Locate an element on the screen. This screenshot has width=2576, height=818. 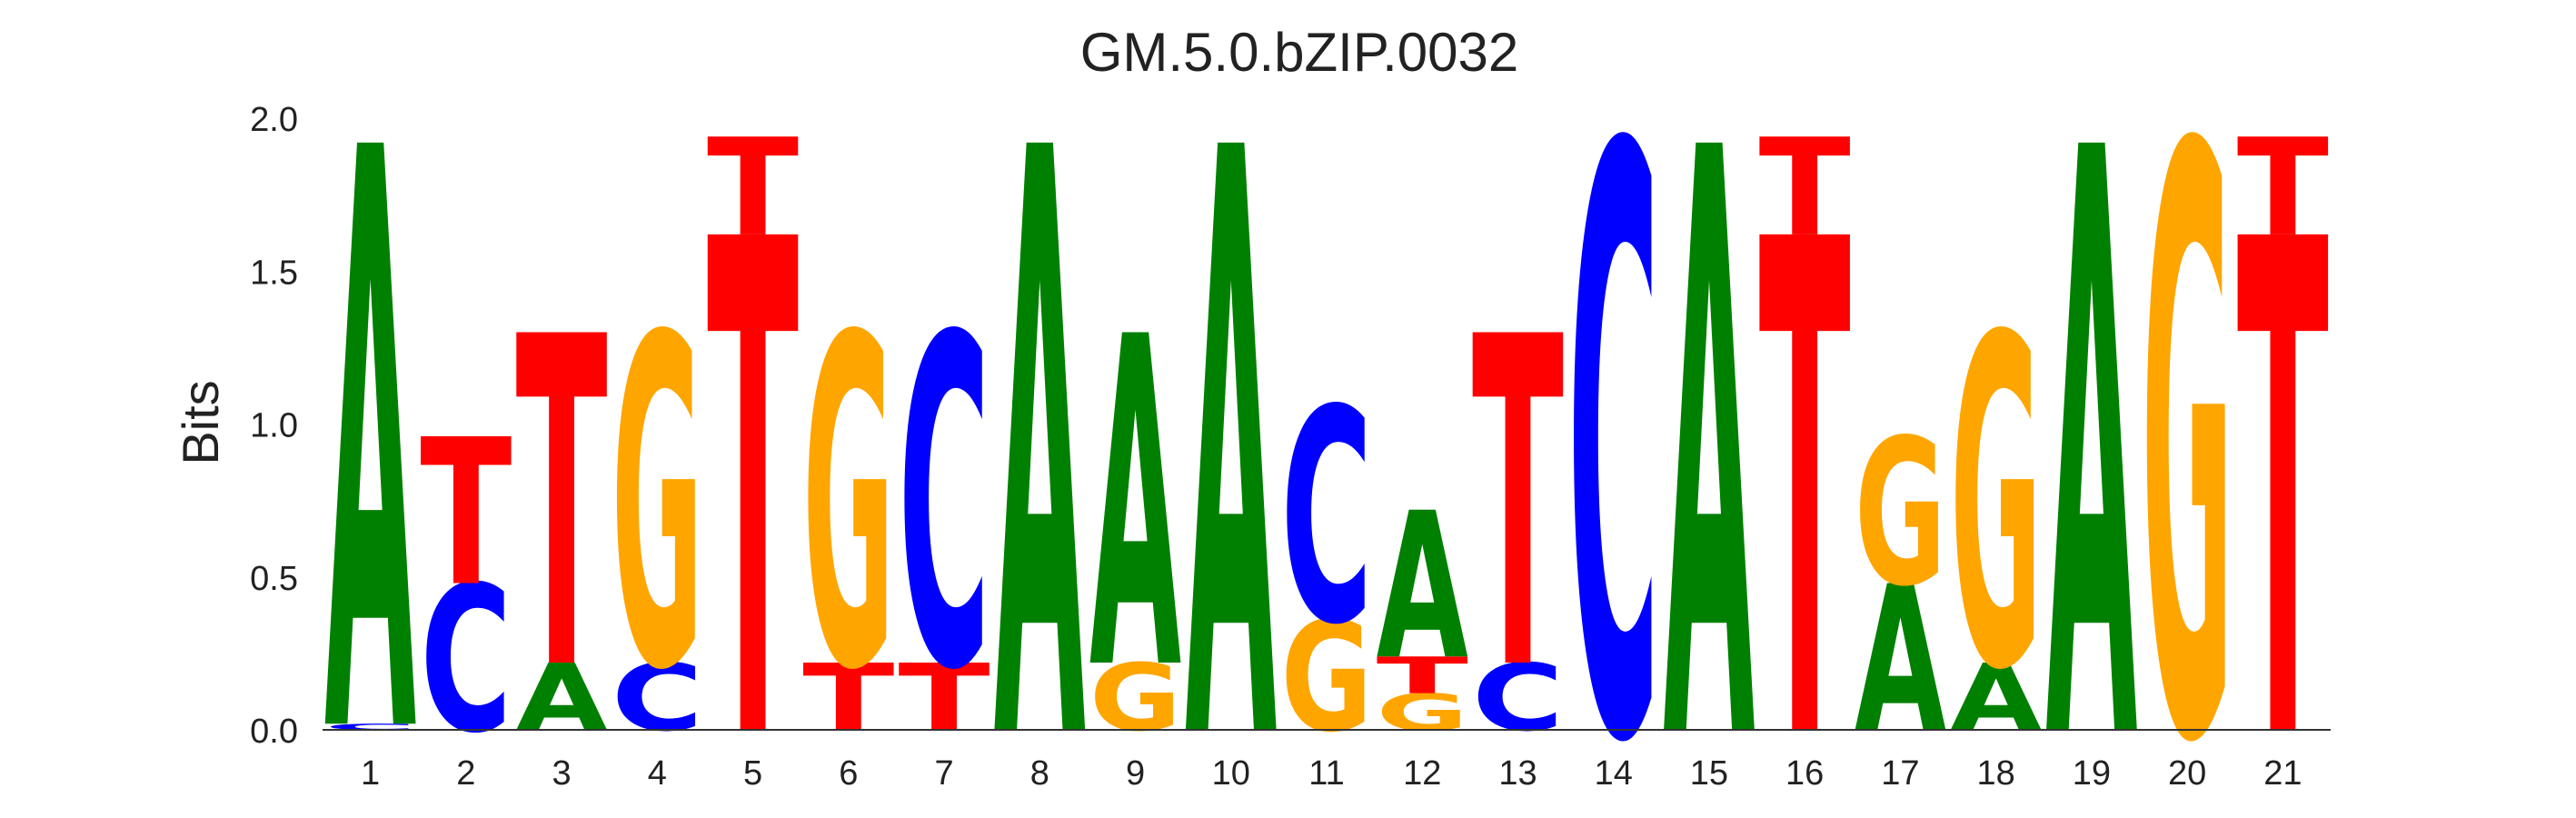
x-tick-label: 9 is located at coordinates (1135, 773).